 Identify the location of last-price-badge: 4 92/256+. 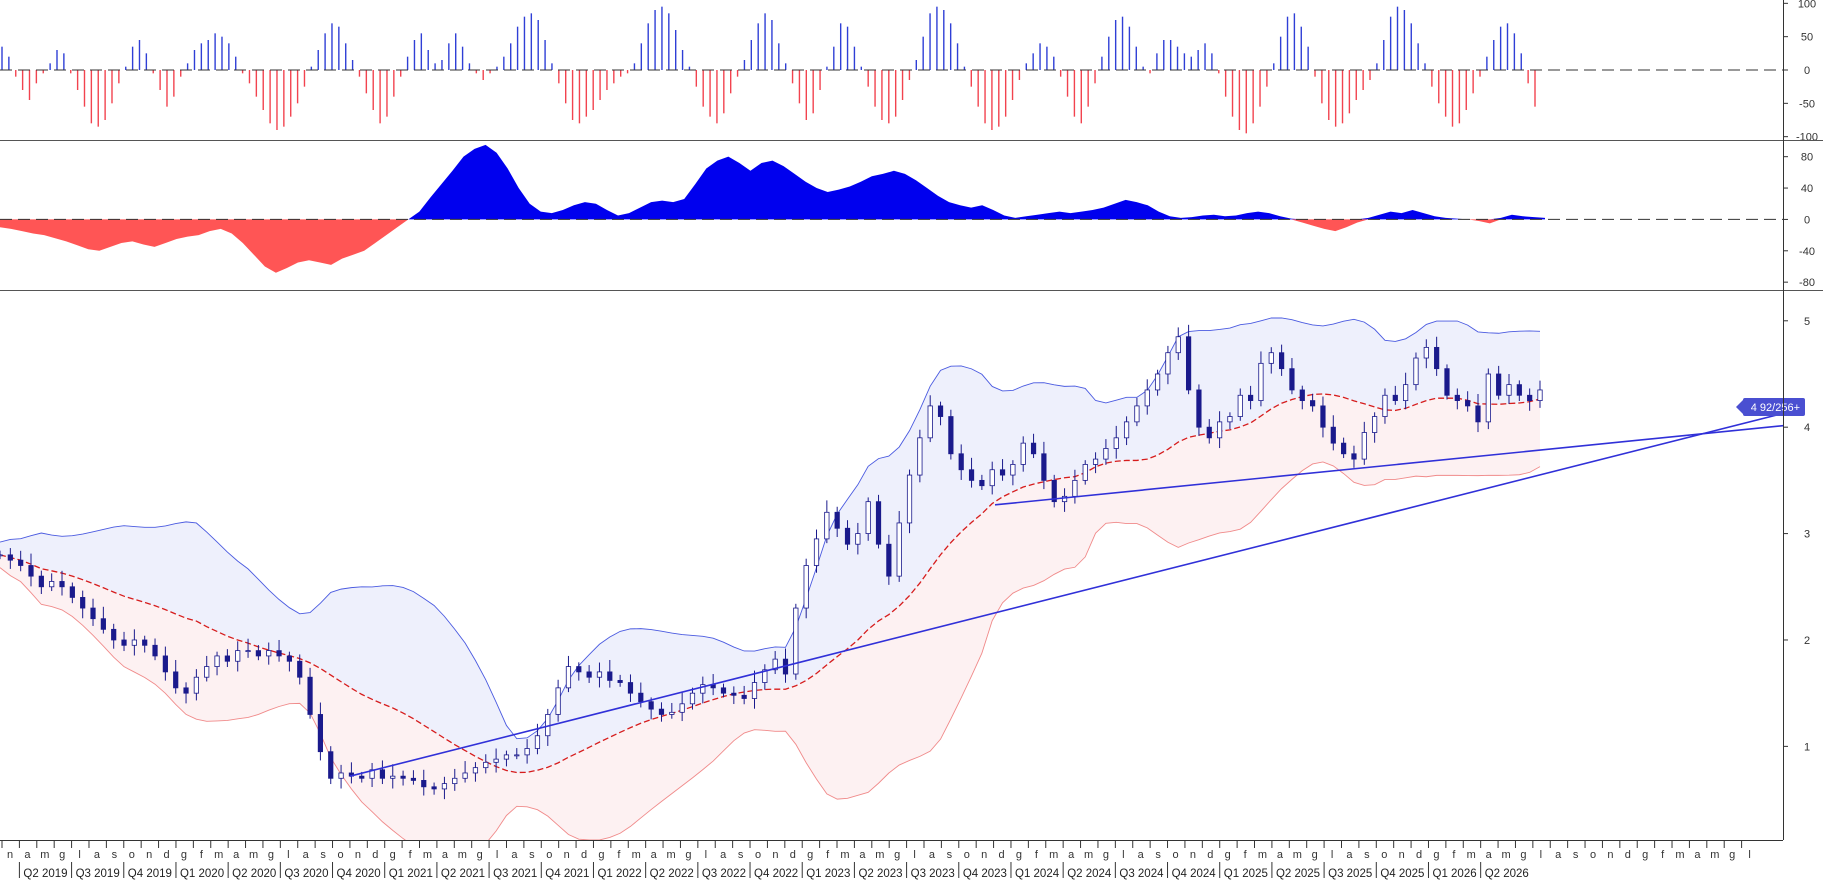
(1770, 407).